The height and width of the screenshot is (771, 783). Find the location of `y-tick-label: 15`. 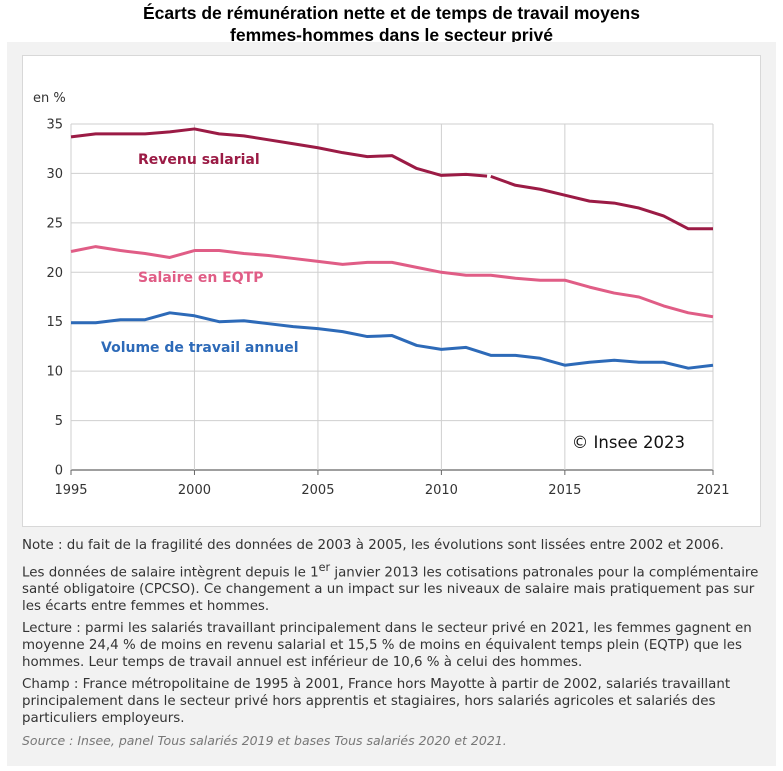

y-tick-label: 15 is located at coordinates (54, 322).